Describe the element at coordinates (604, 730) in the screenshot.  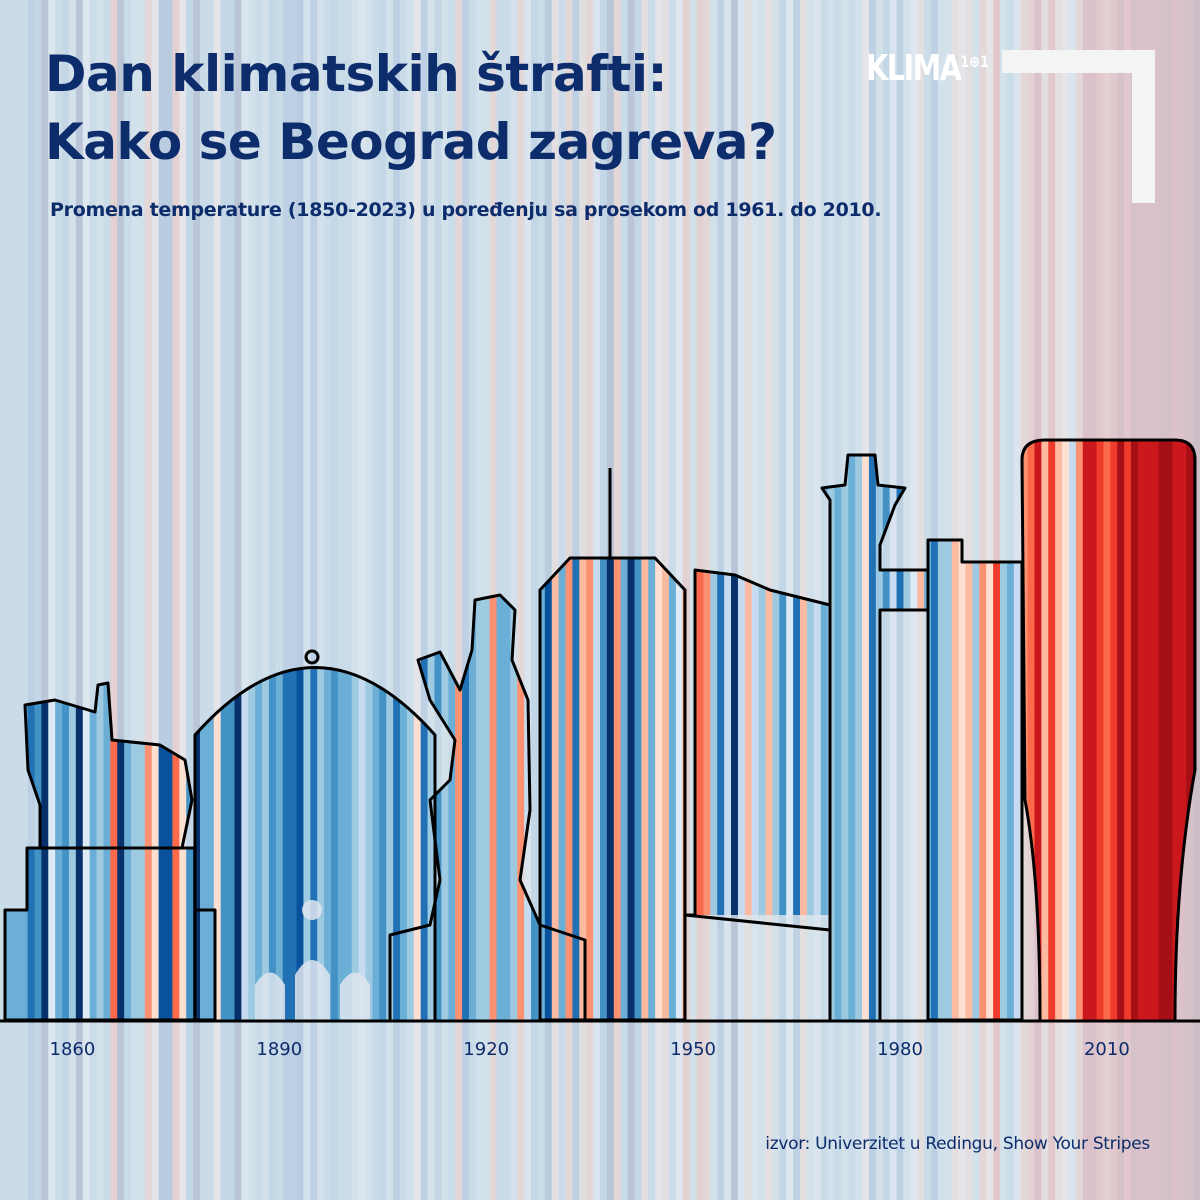
I see `stripe-1937` at that location.